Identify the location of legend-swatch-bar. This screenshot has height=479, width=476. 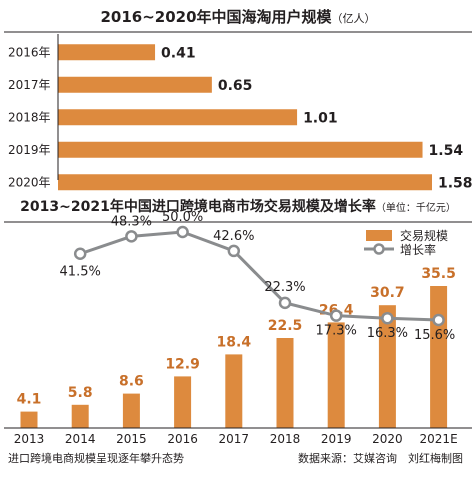
(379, 235).